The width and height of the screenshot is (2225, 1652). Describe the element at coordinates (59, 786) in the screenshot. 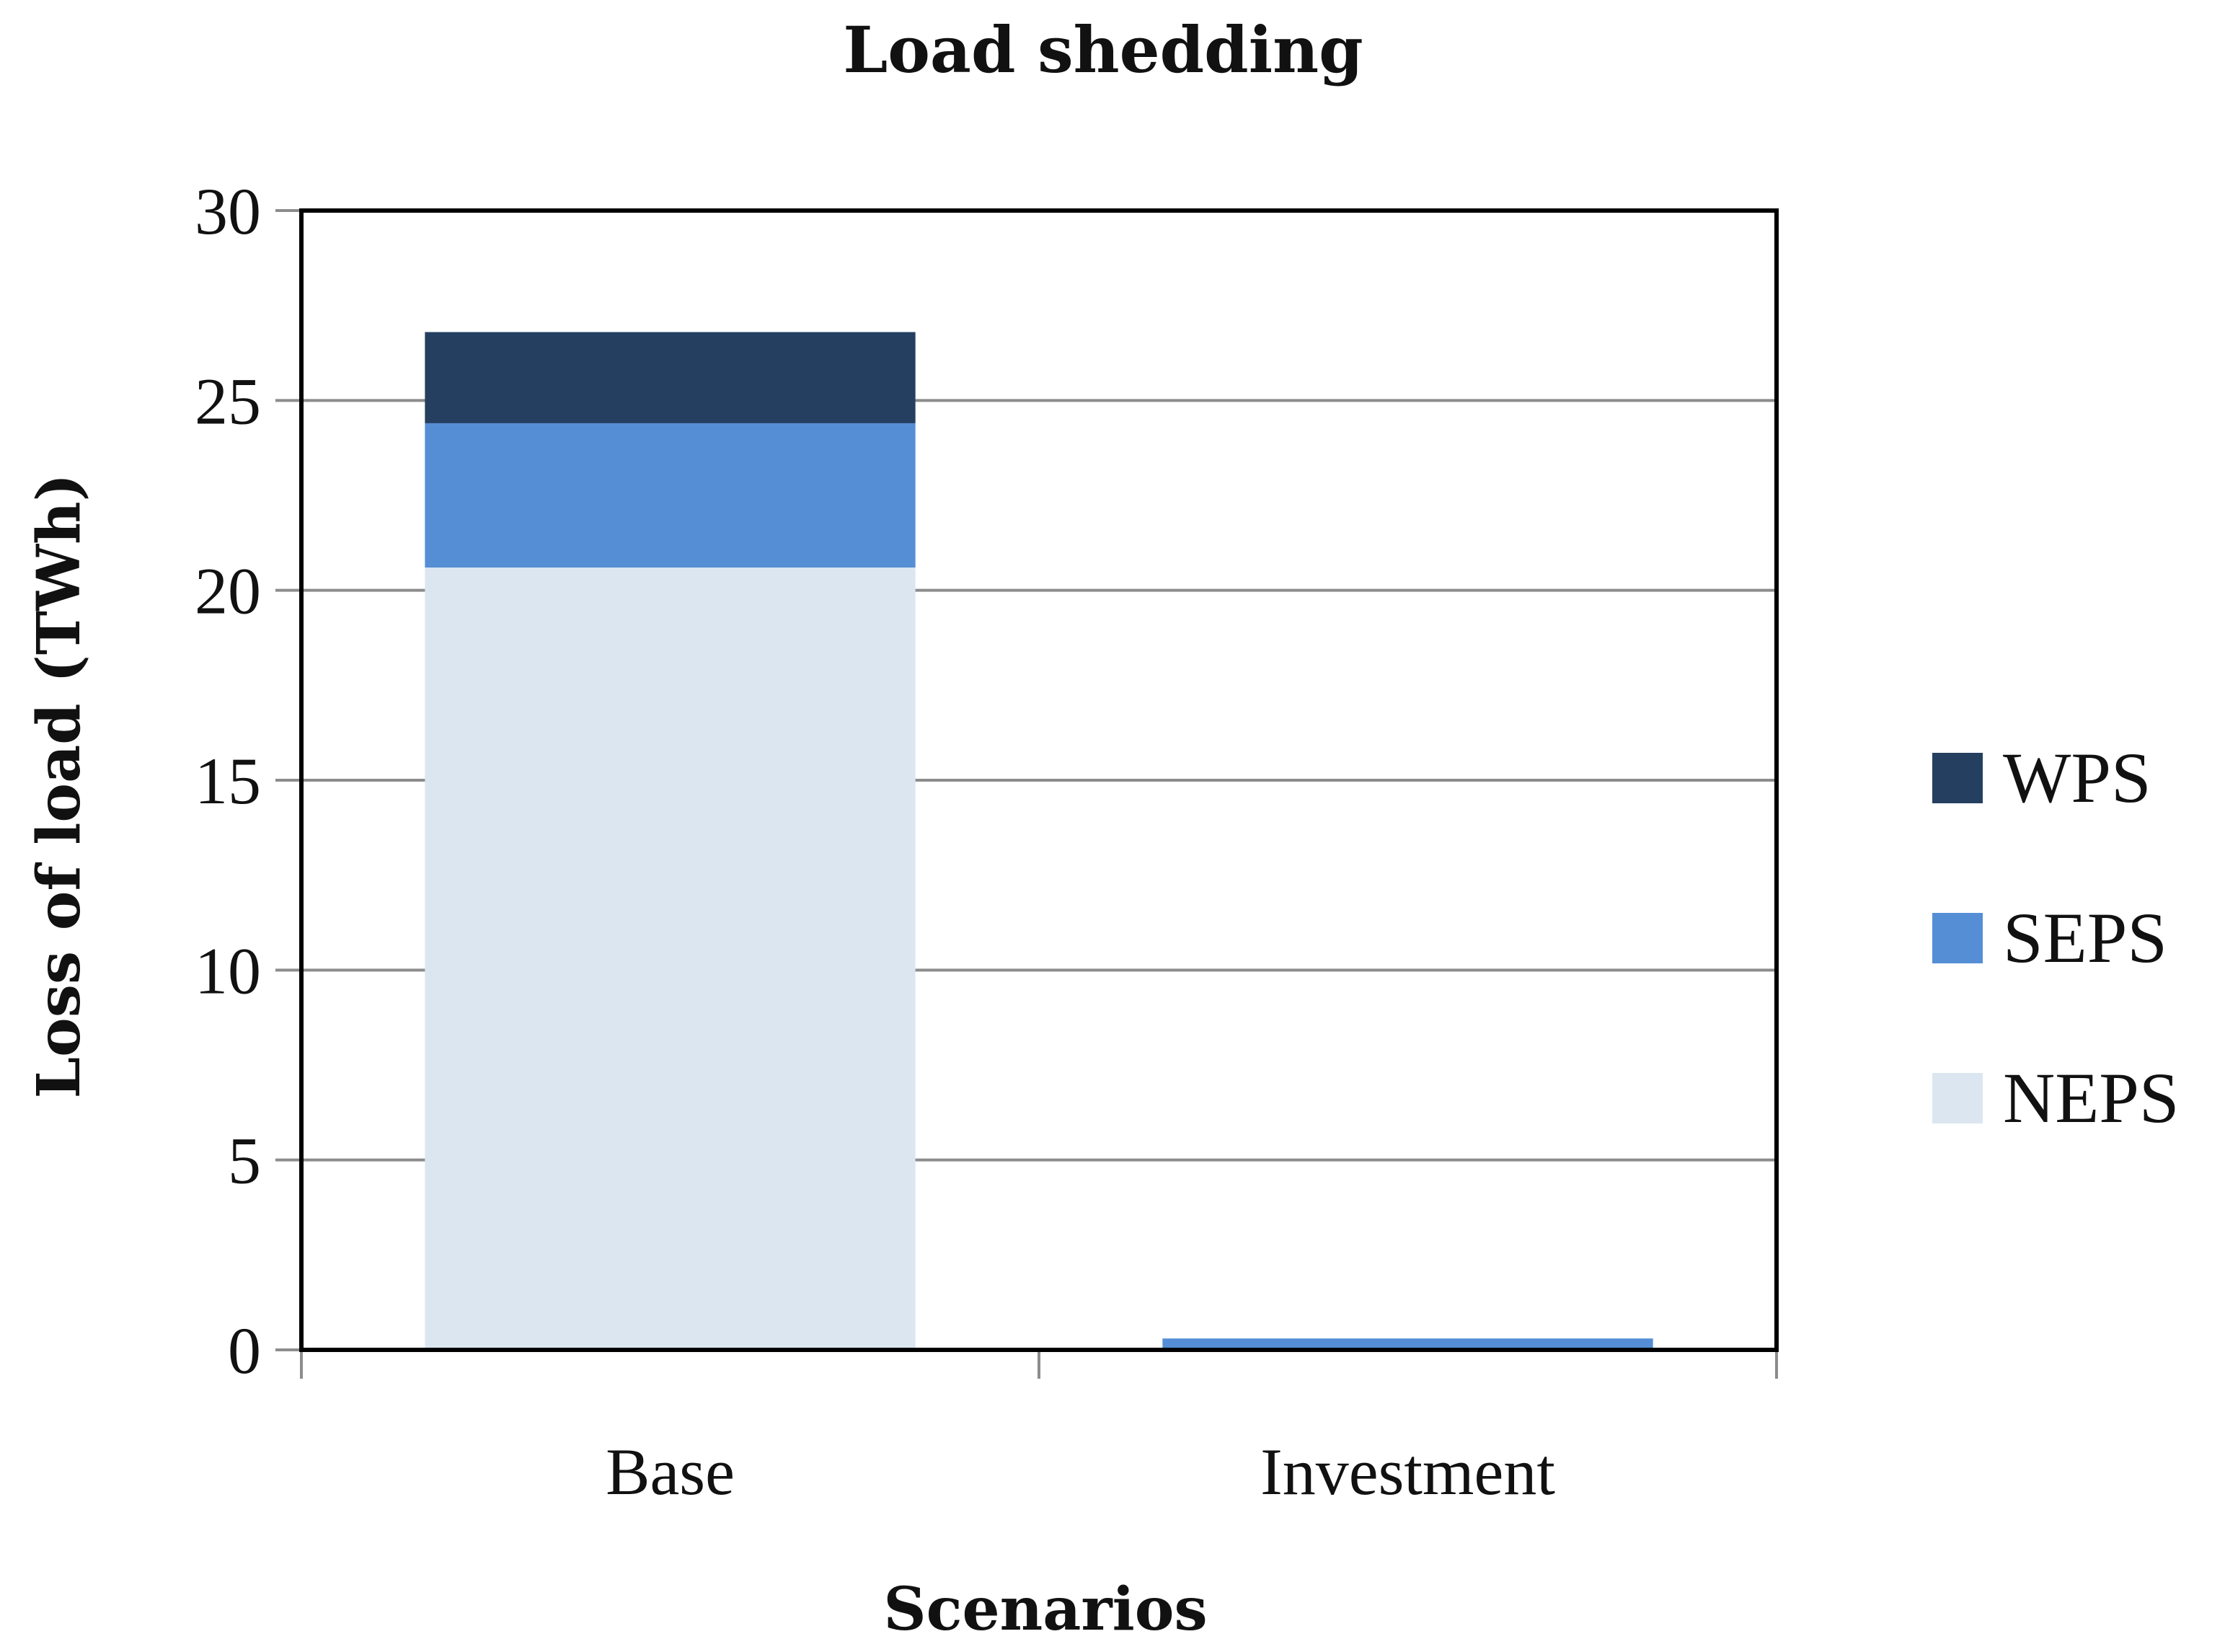

I see `y-axis-title: Loss of load (TWh)` at that location.